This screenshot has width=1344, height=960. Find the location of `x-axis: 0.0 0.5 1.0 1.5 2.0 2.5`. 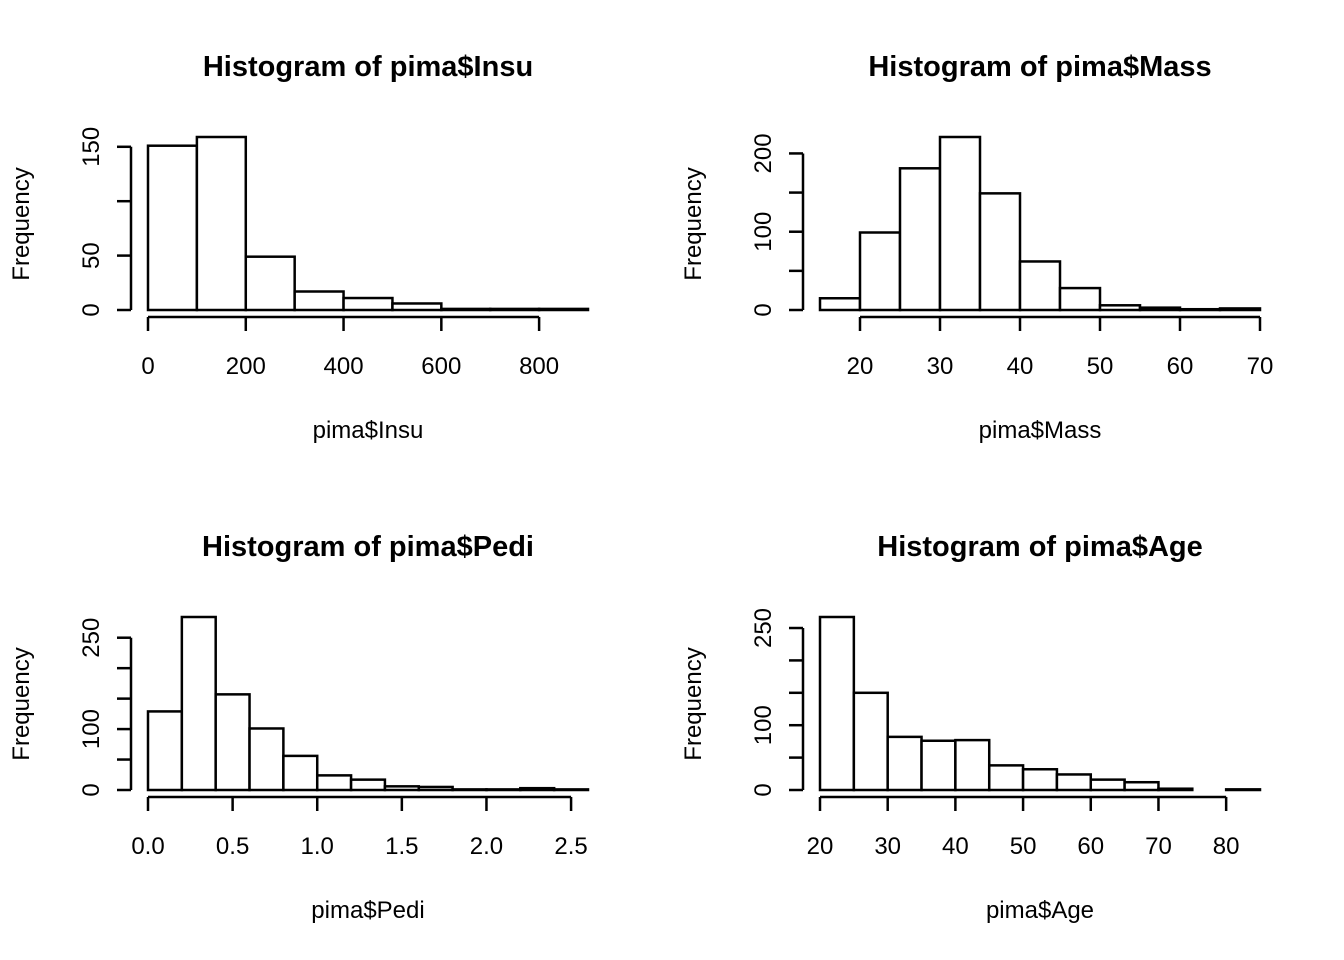

x-axis: 0.0 0.5 1.0 1.5 2.0 2.5 is located at coordinates (359, 827).